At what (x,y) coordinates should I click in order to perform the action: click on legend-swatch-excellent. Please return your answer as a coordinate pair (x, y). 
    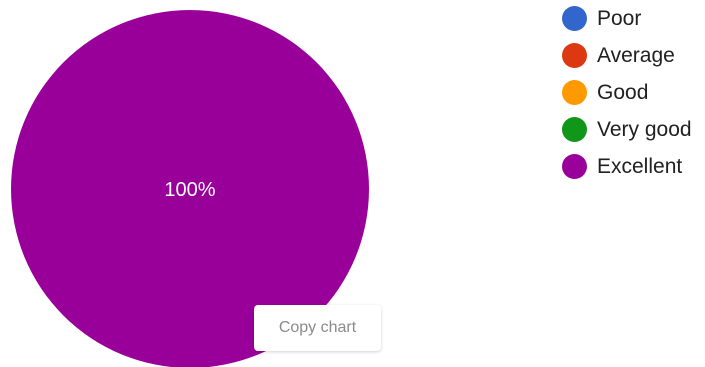
    Looking at the image, I should click on (574, 166).